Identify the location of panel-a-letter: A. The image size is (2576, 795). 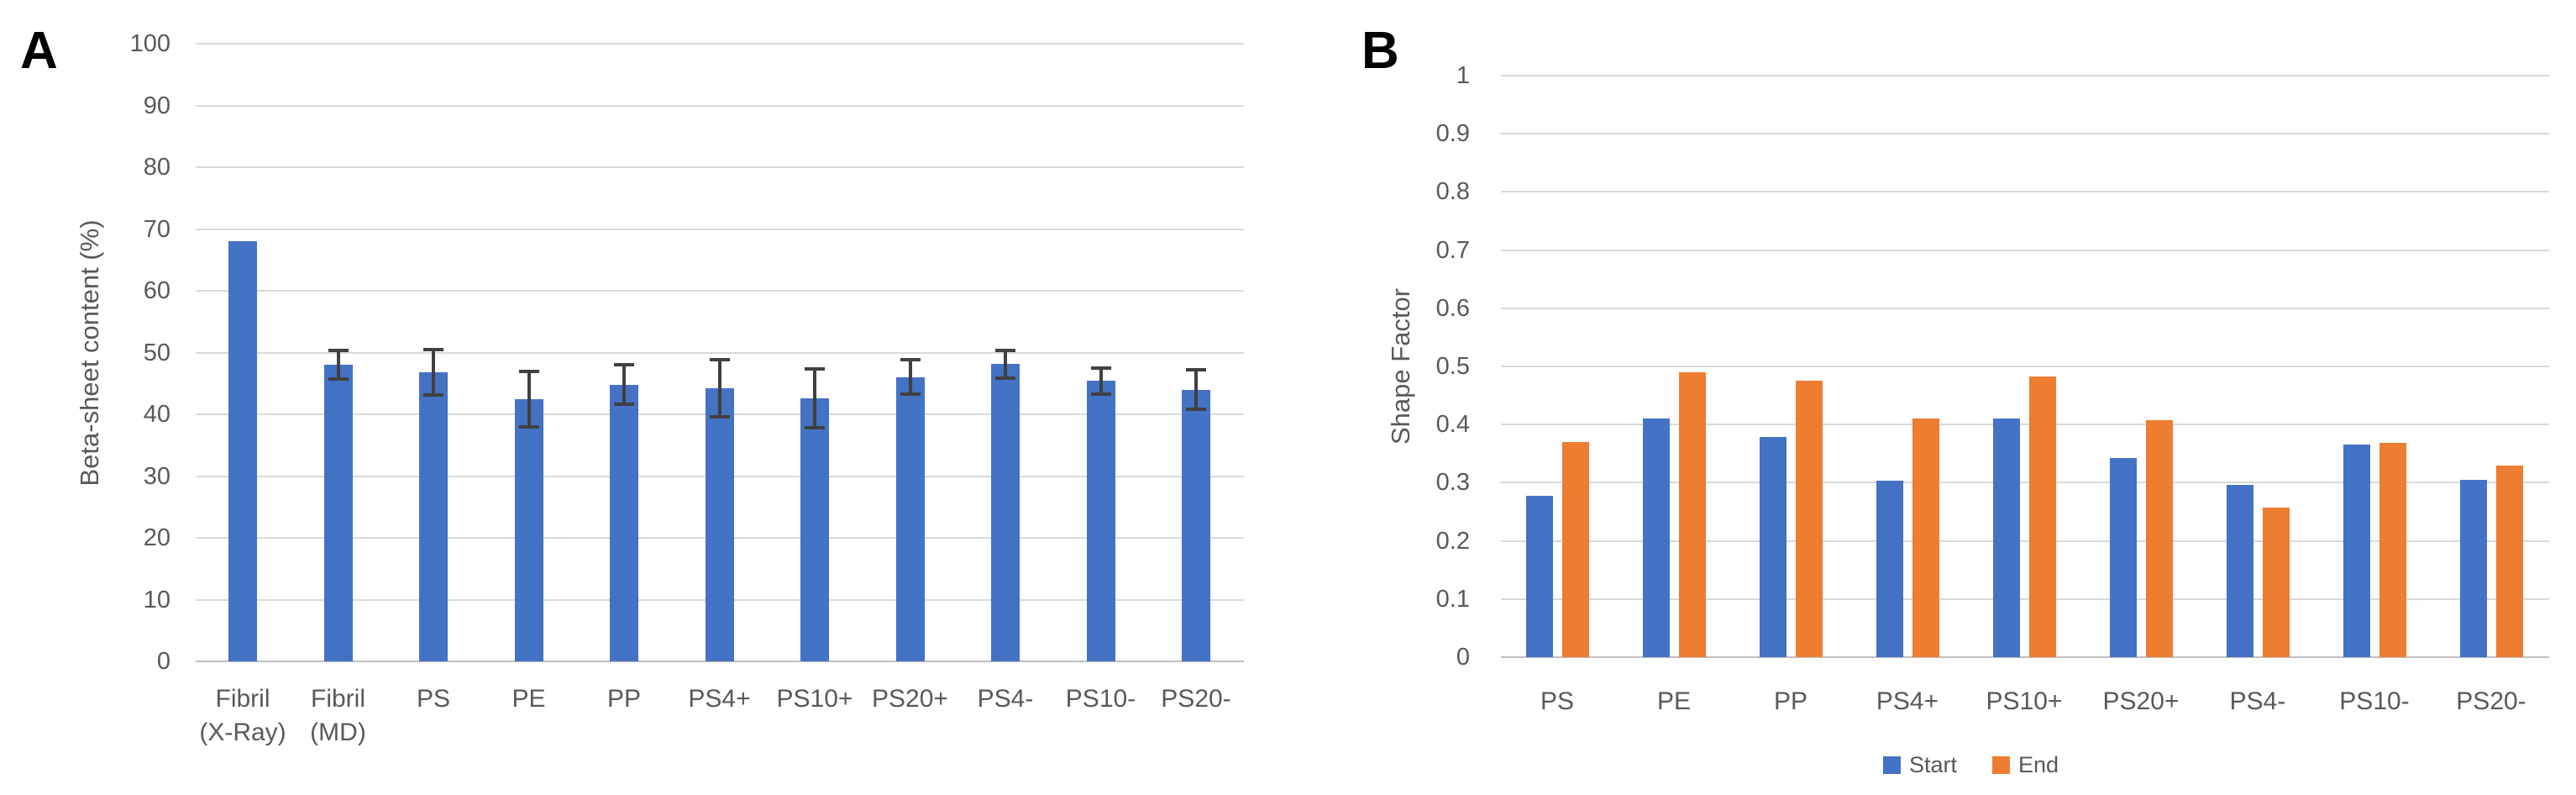
(39, 51).